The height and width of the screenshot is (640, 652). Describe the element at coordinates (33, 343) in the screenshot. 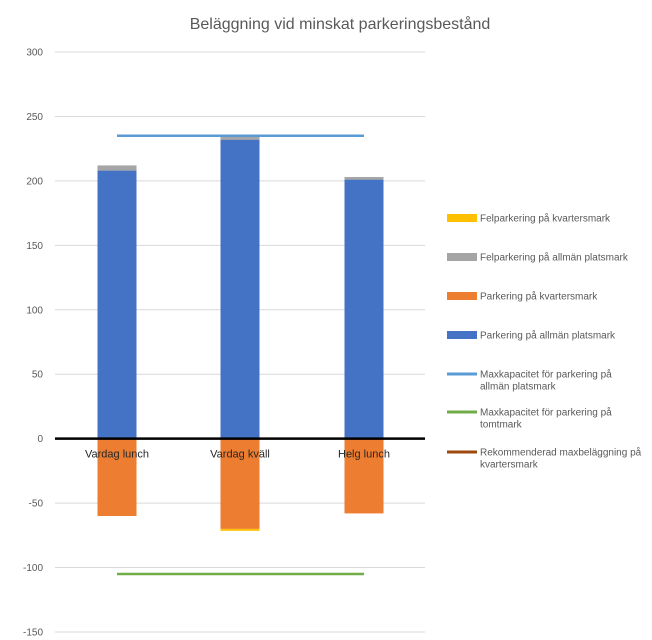

I see `y-axis-tick-labels: 300 250 200 150 100 50 0 -50 -100 -150` at that location.